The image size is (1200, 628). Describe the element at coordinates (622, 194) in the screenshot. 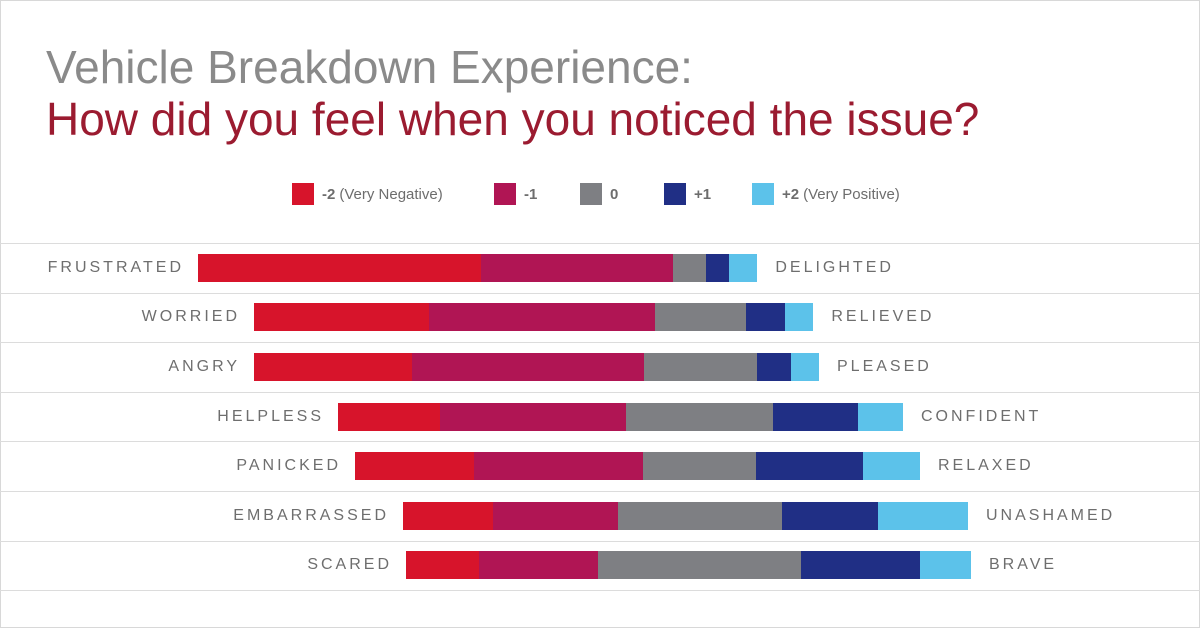

I see `legend-item-zero: 0` at that location.